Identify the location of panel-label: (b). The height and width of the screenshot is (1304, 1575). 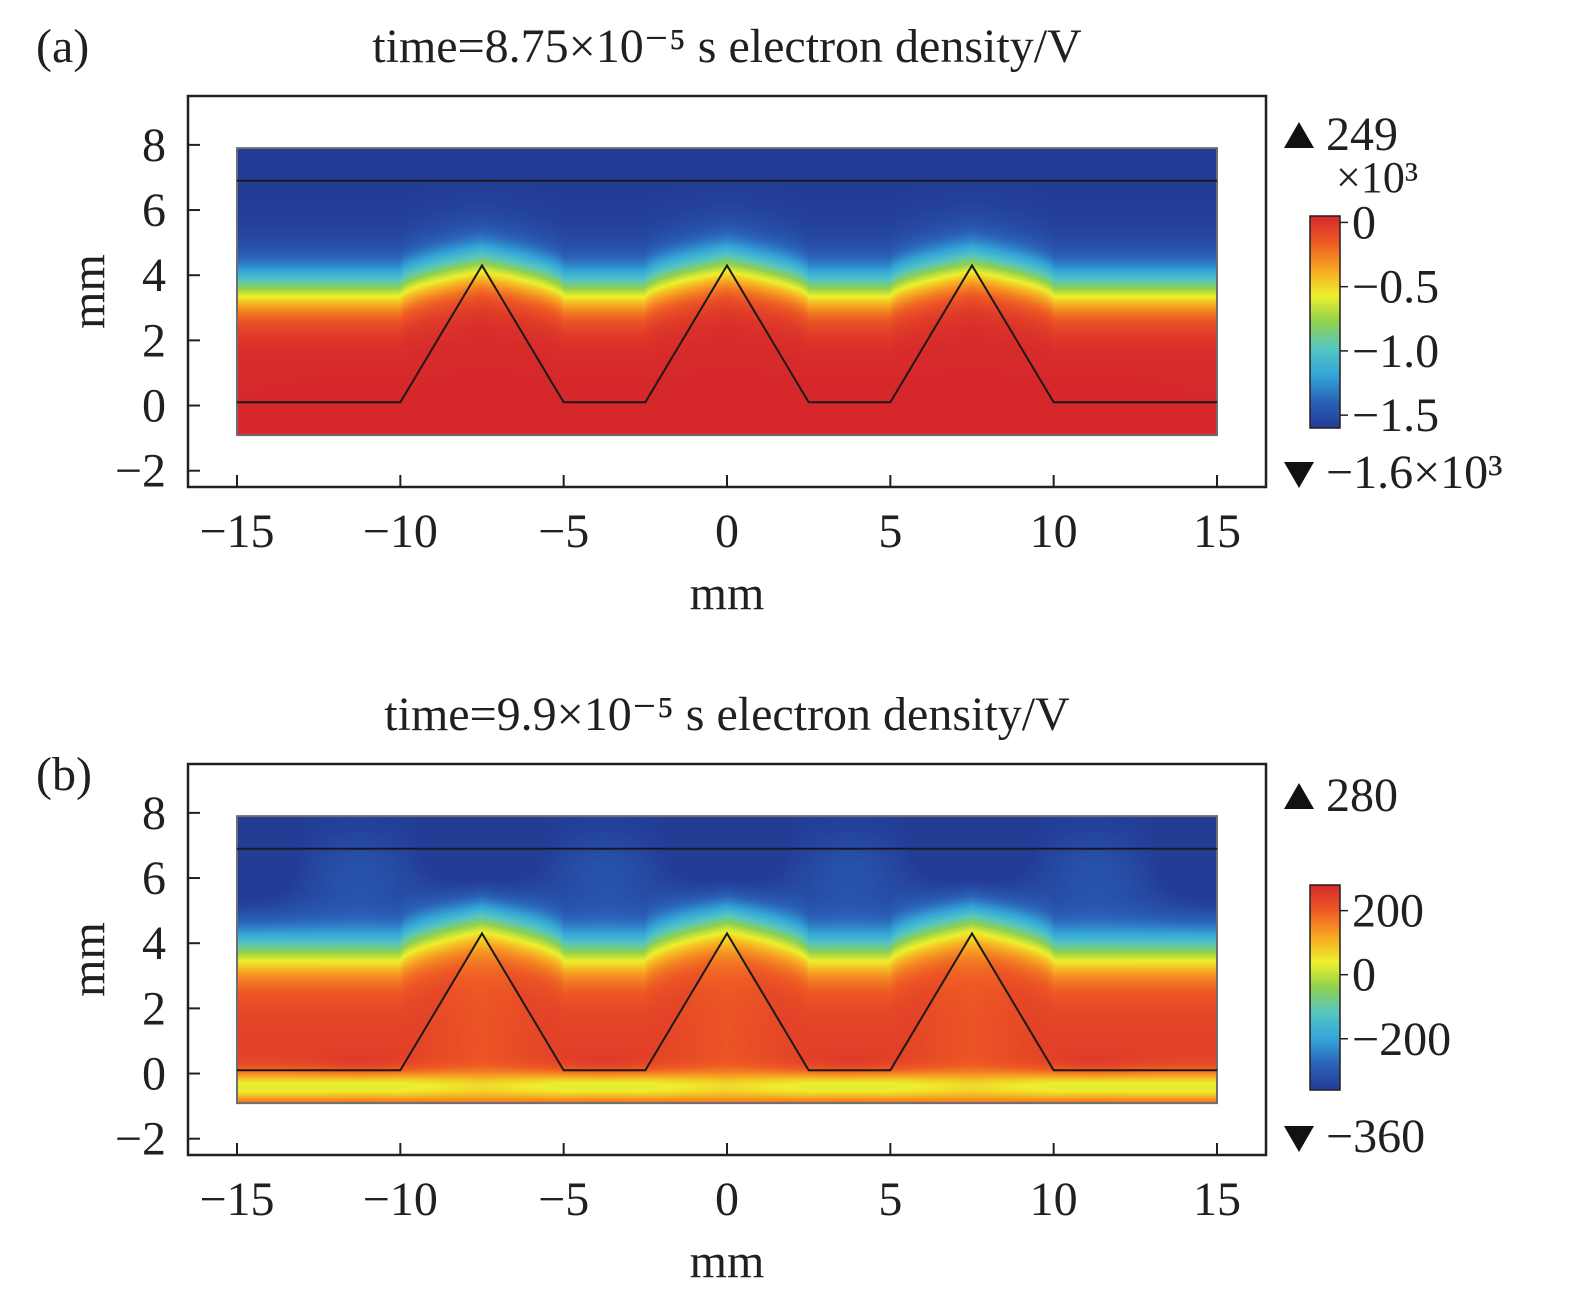
(64, 774).